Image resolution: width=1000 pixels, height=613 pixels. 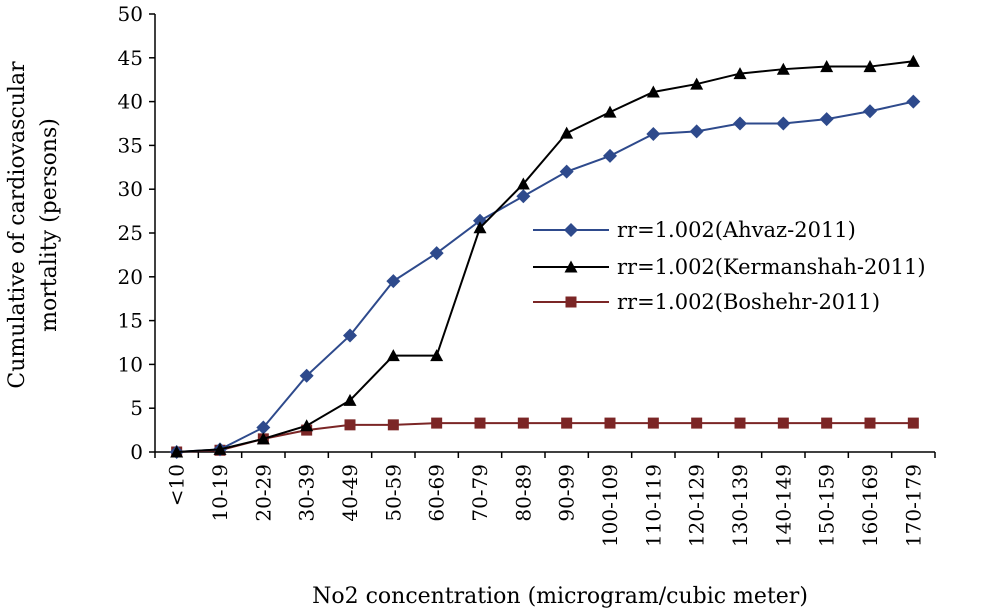 I want to click on x-tick-label: 170-179, so click(x=913, y=505).